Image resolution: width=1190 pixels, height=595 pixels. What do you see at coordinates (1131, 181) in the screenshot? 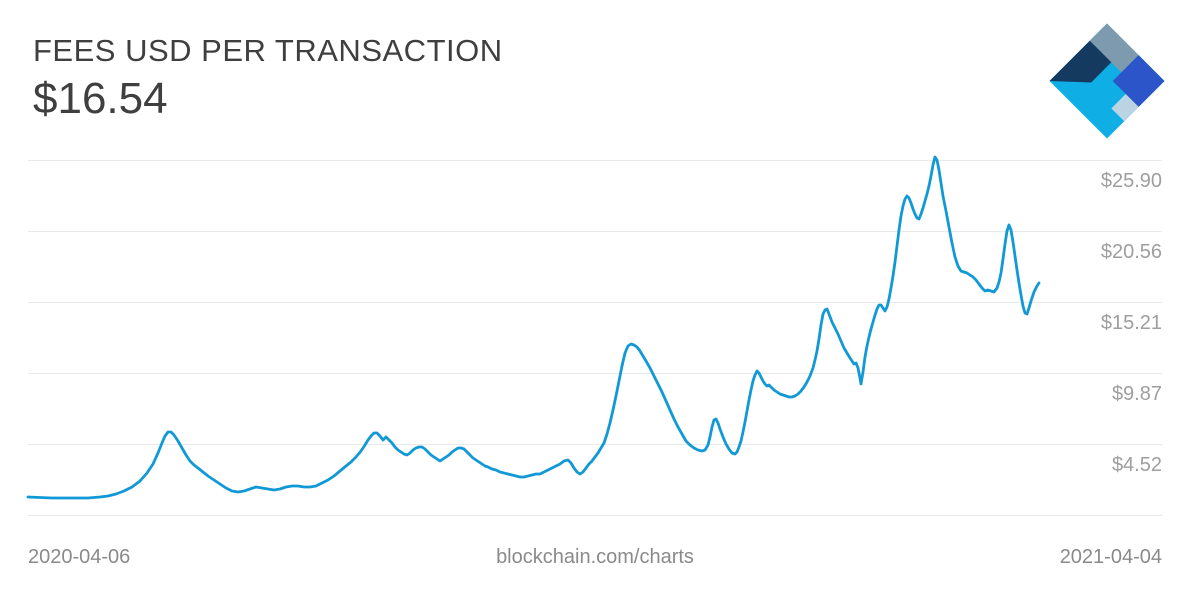
I see `y-axis-tick-label: $25.90` at bounding box center [1131, 181].